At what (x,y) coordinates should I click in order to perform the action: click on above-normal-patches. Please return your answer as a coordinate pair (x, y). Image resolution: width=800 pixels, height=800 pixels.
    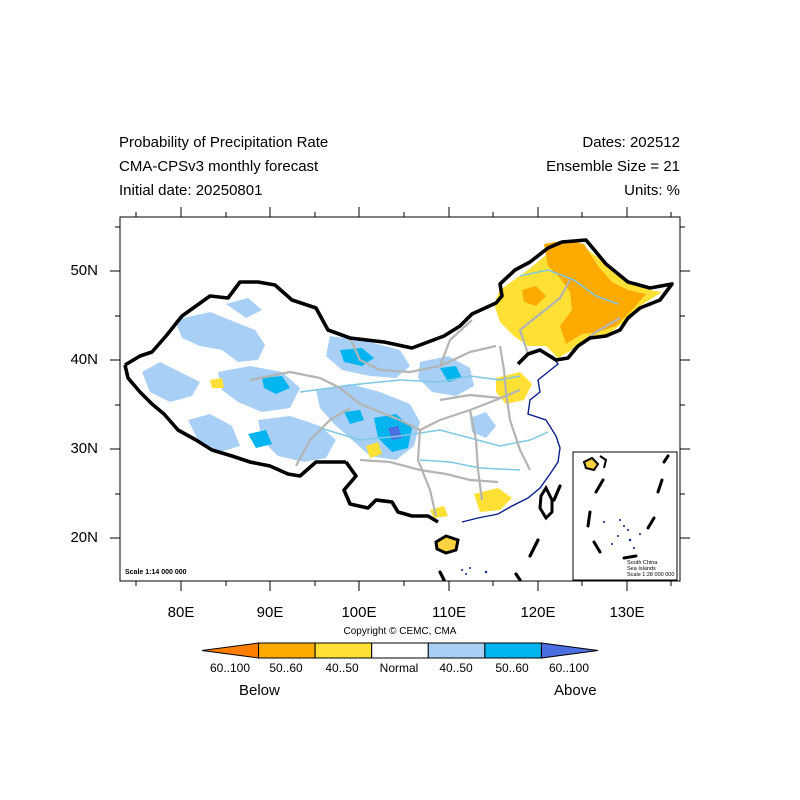
    Looking at the image, I should click on (319, 380).